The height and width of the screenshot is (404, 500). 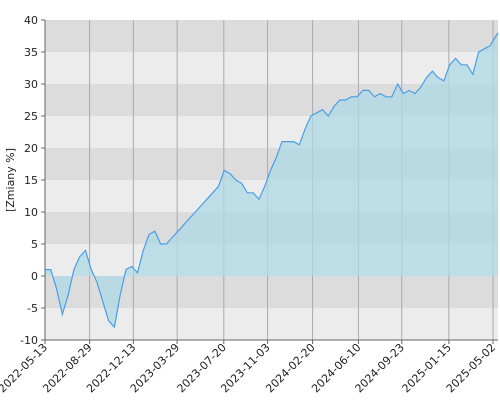 What do you see at coordinates (34, 276) in the screenshot?
I see `y-tick-label: 0` at bounding box center [34, 276].